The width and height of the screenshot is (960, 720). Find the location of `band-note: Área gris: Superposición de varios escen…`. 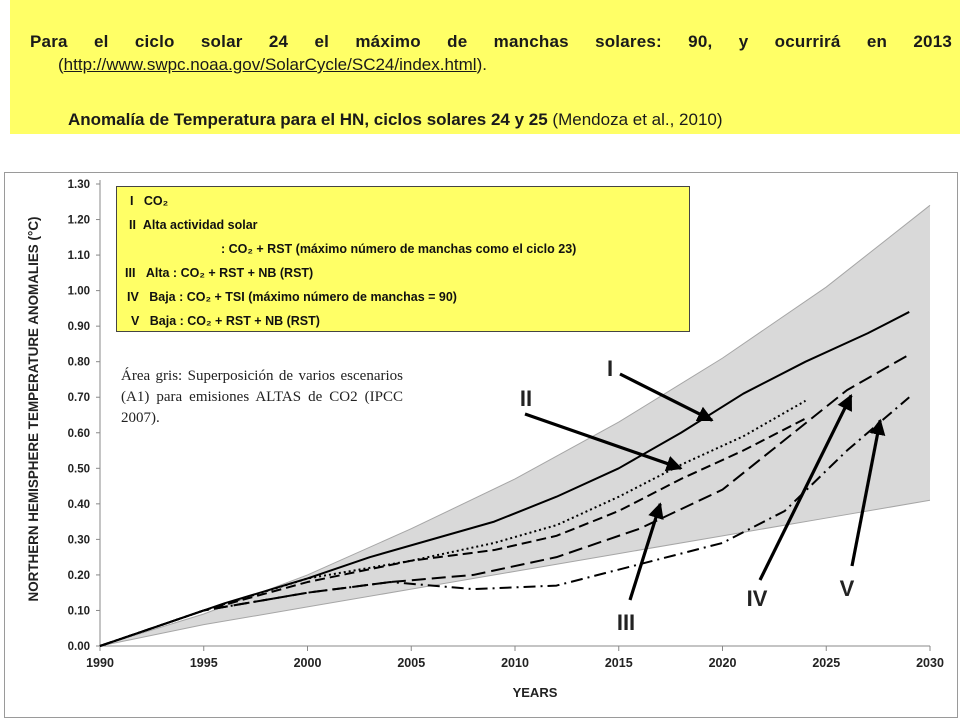

band-note: Área gris: Superposición de varios escen… is located at coordinates (262, 397).